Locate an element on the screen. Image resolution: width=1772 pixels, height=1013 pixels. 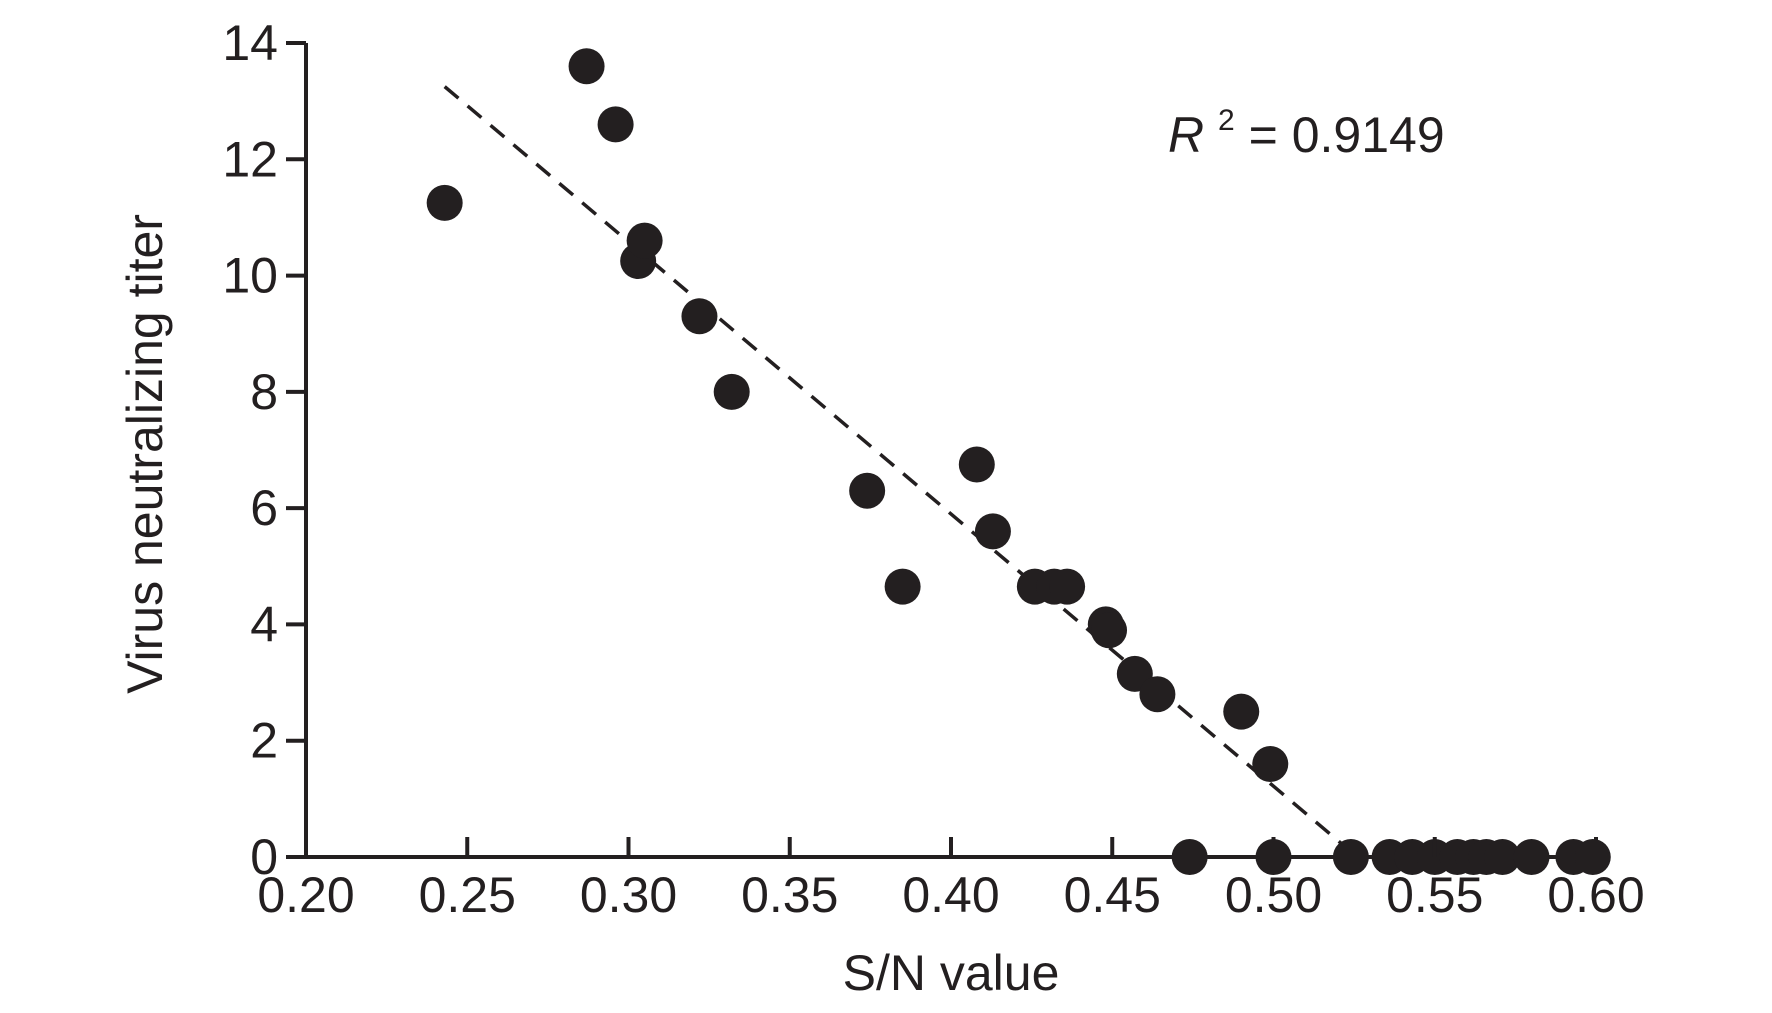
y-axis-label: Virus neutralizing titer is located at coordinates (145, 454).